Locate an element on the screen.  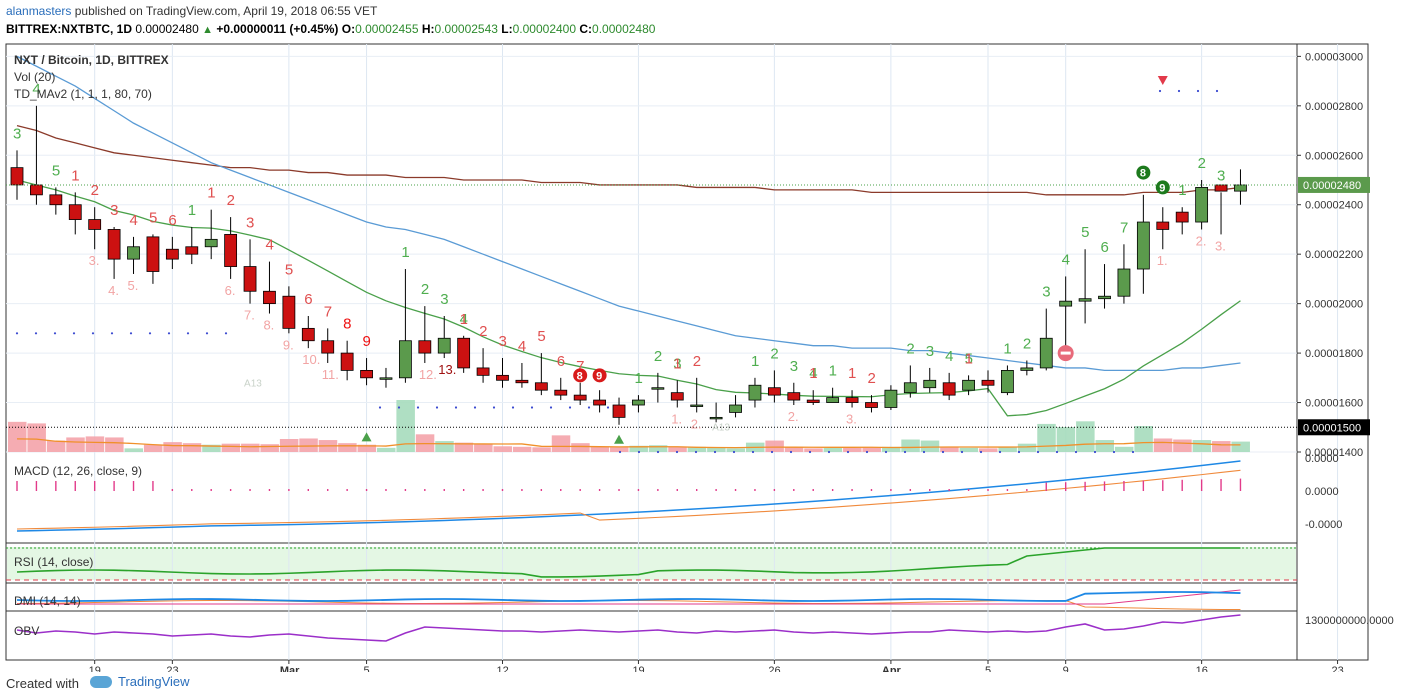
macd-tick-label: 0.0000 is located at coordinates (1322, 459).